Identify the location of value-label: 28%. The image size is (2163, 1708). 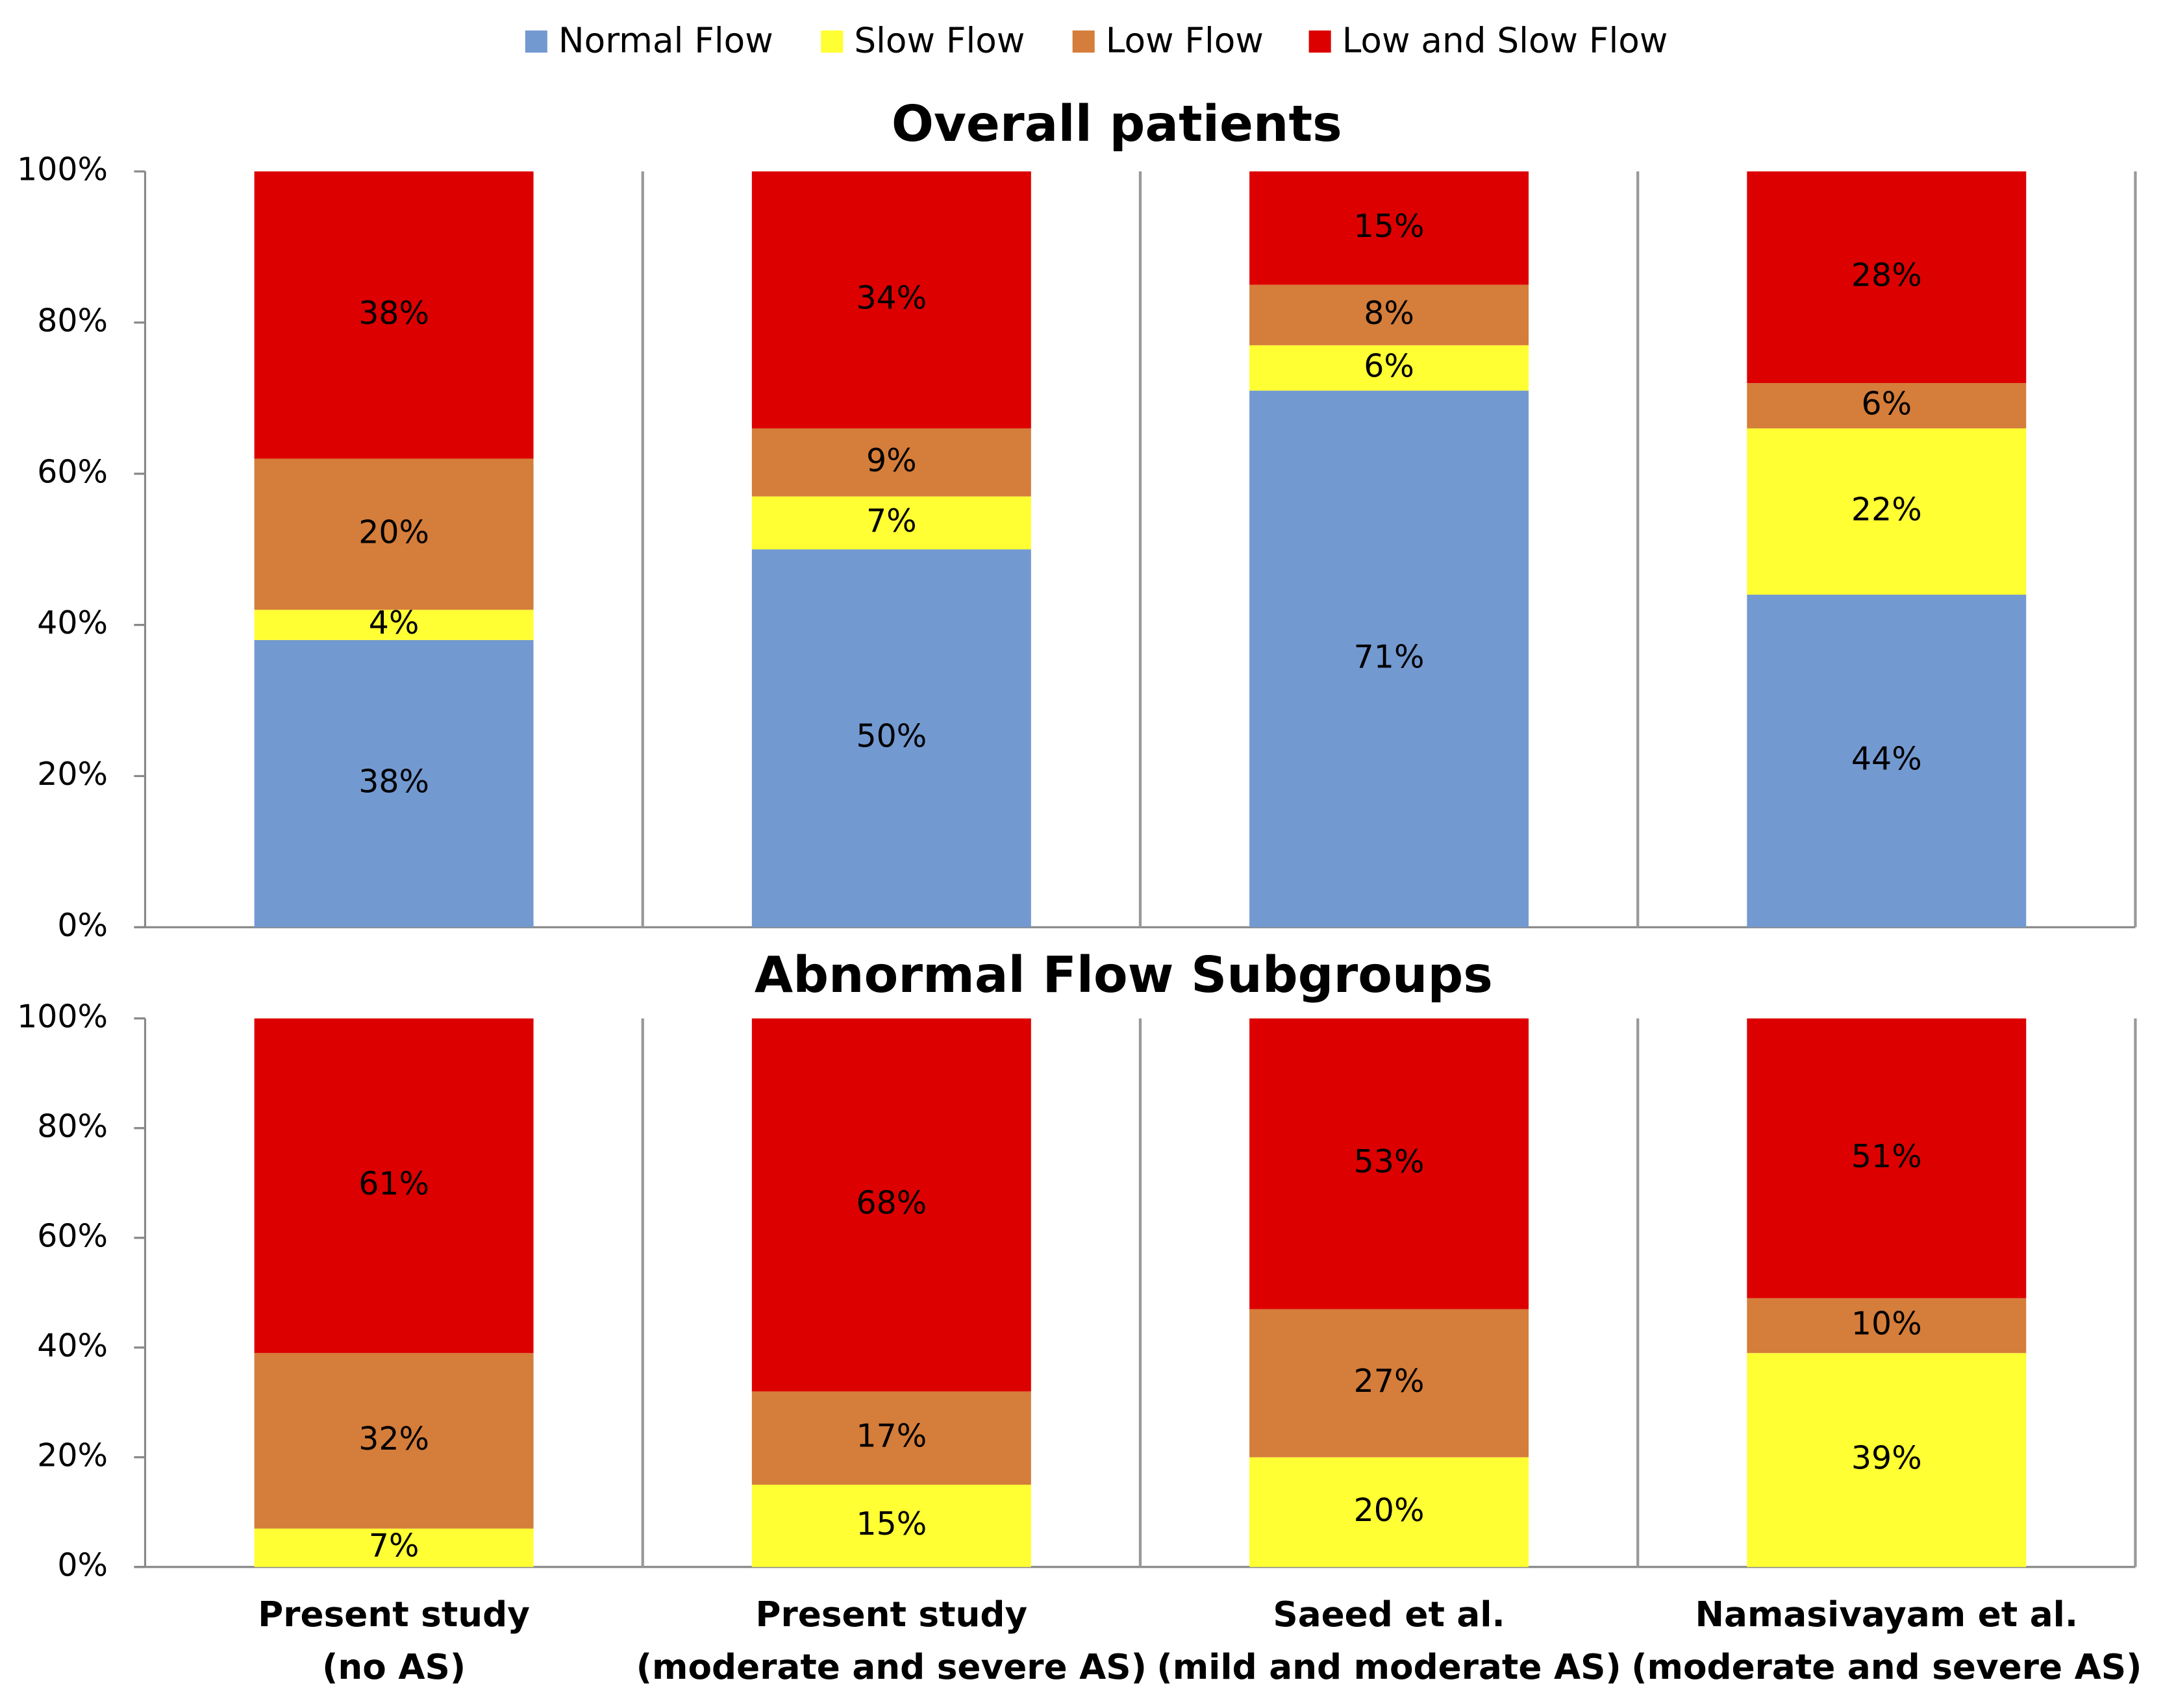
(1886, 275).